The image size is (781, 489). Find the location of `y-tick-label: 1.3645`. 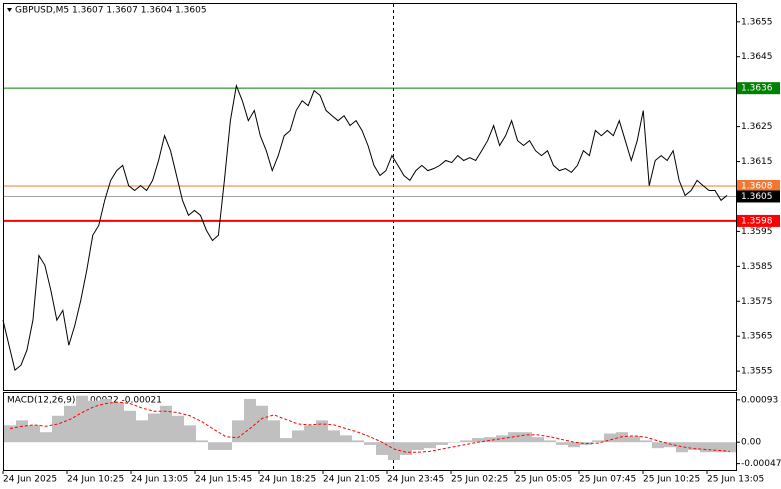

y-tick-label: 1.3645 is located at coordinates (757, 57).